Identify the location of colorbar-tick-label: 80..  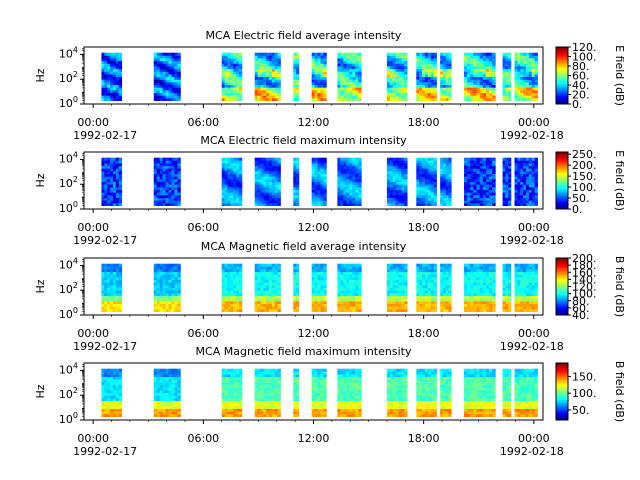
(581, 66).